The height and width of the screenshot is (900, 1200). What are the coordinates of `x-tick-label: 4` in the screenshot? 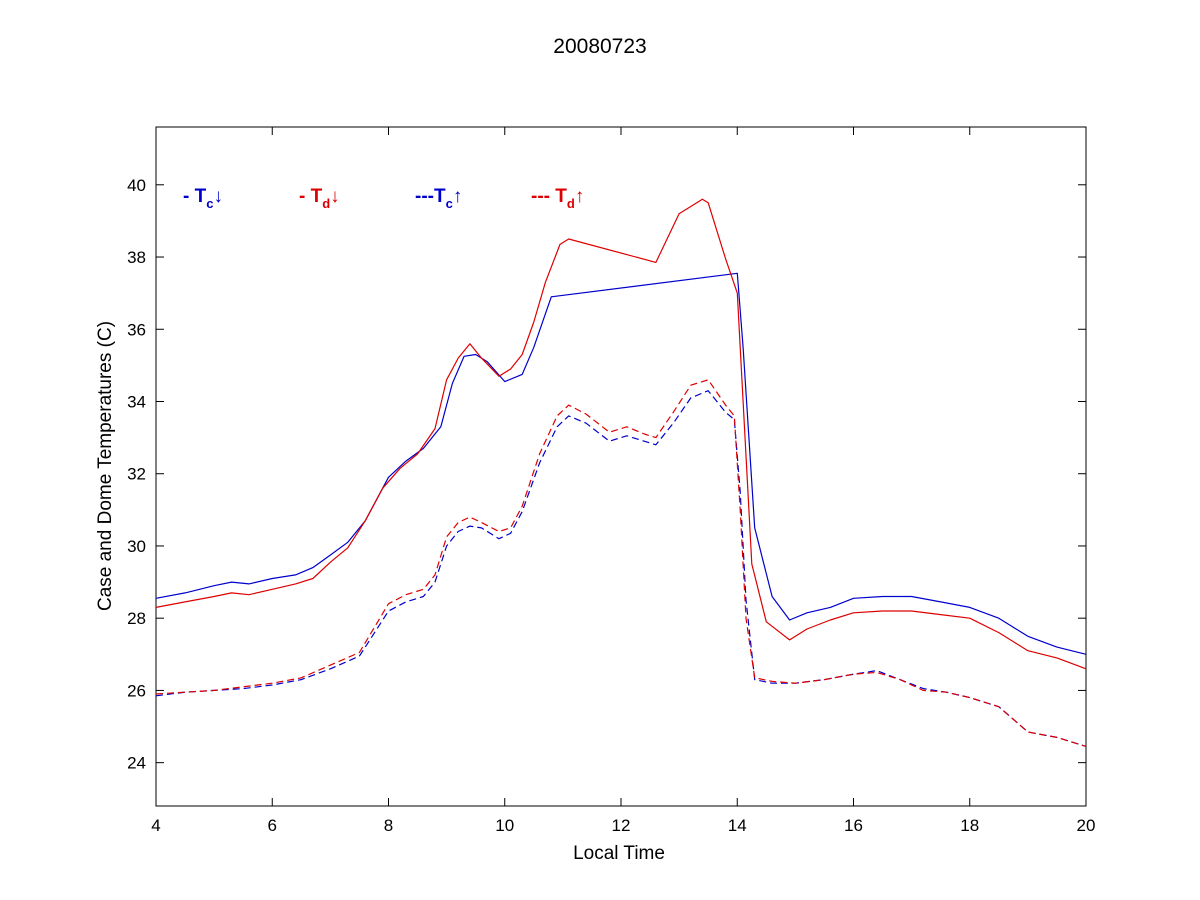 It's located at (155, 825).